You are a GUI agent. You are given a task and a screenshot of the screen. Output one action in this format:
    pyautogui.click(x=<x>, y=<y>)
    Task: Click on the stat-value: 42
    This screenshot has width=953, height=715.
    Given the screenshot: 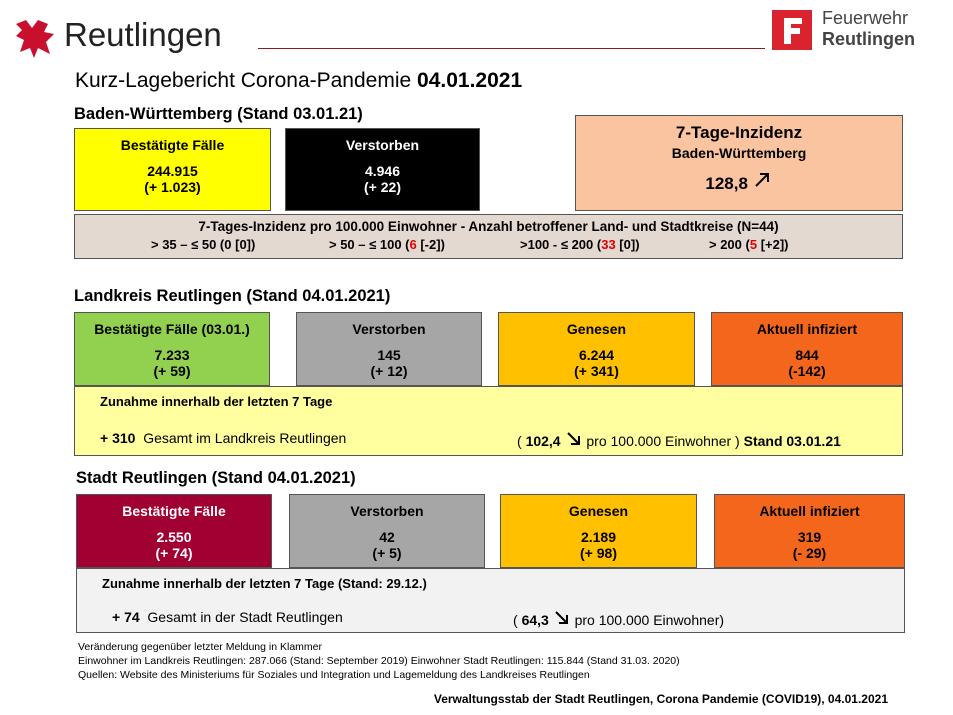 What is the action you would take?
    pyautogui.click(x=387, y=537)
    